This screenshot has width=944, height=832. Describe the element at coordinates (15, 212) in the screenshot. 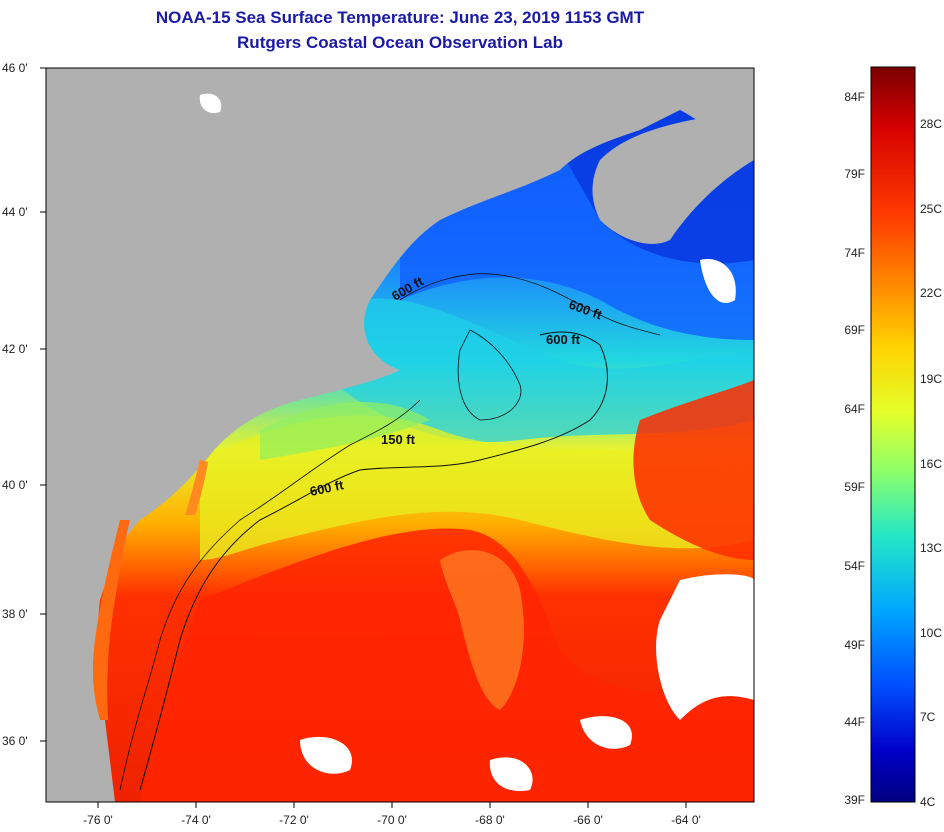

I see `lat-label: 44 0'` at that location.